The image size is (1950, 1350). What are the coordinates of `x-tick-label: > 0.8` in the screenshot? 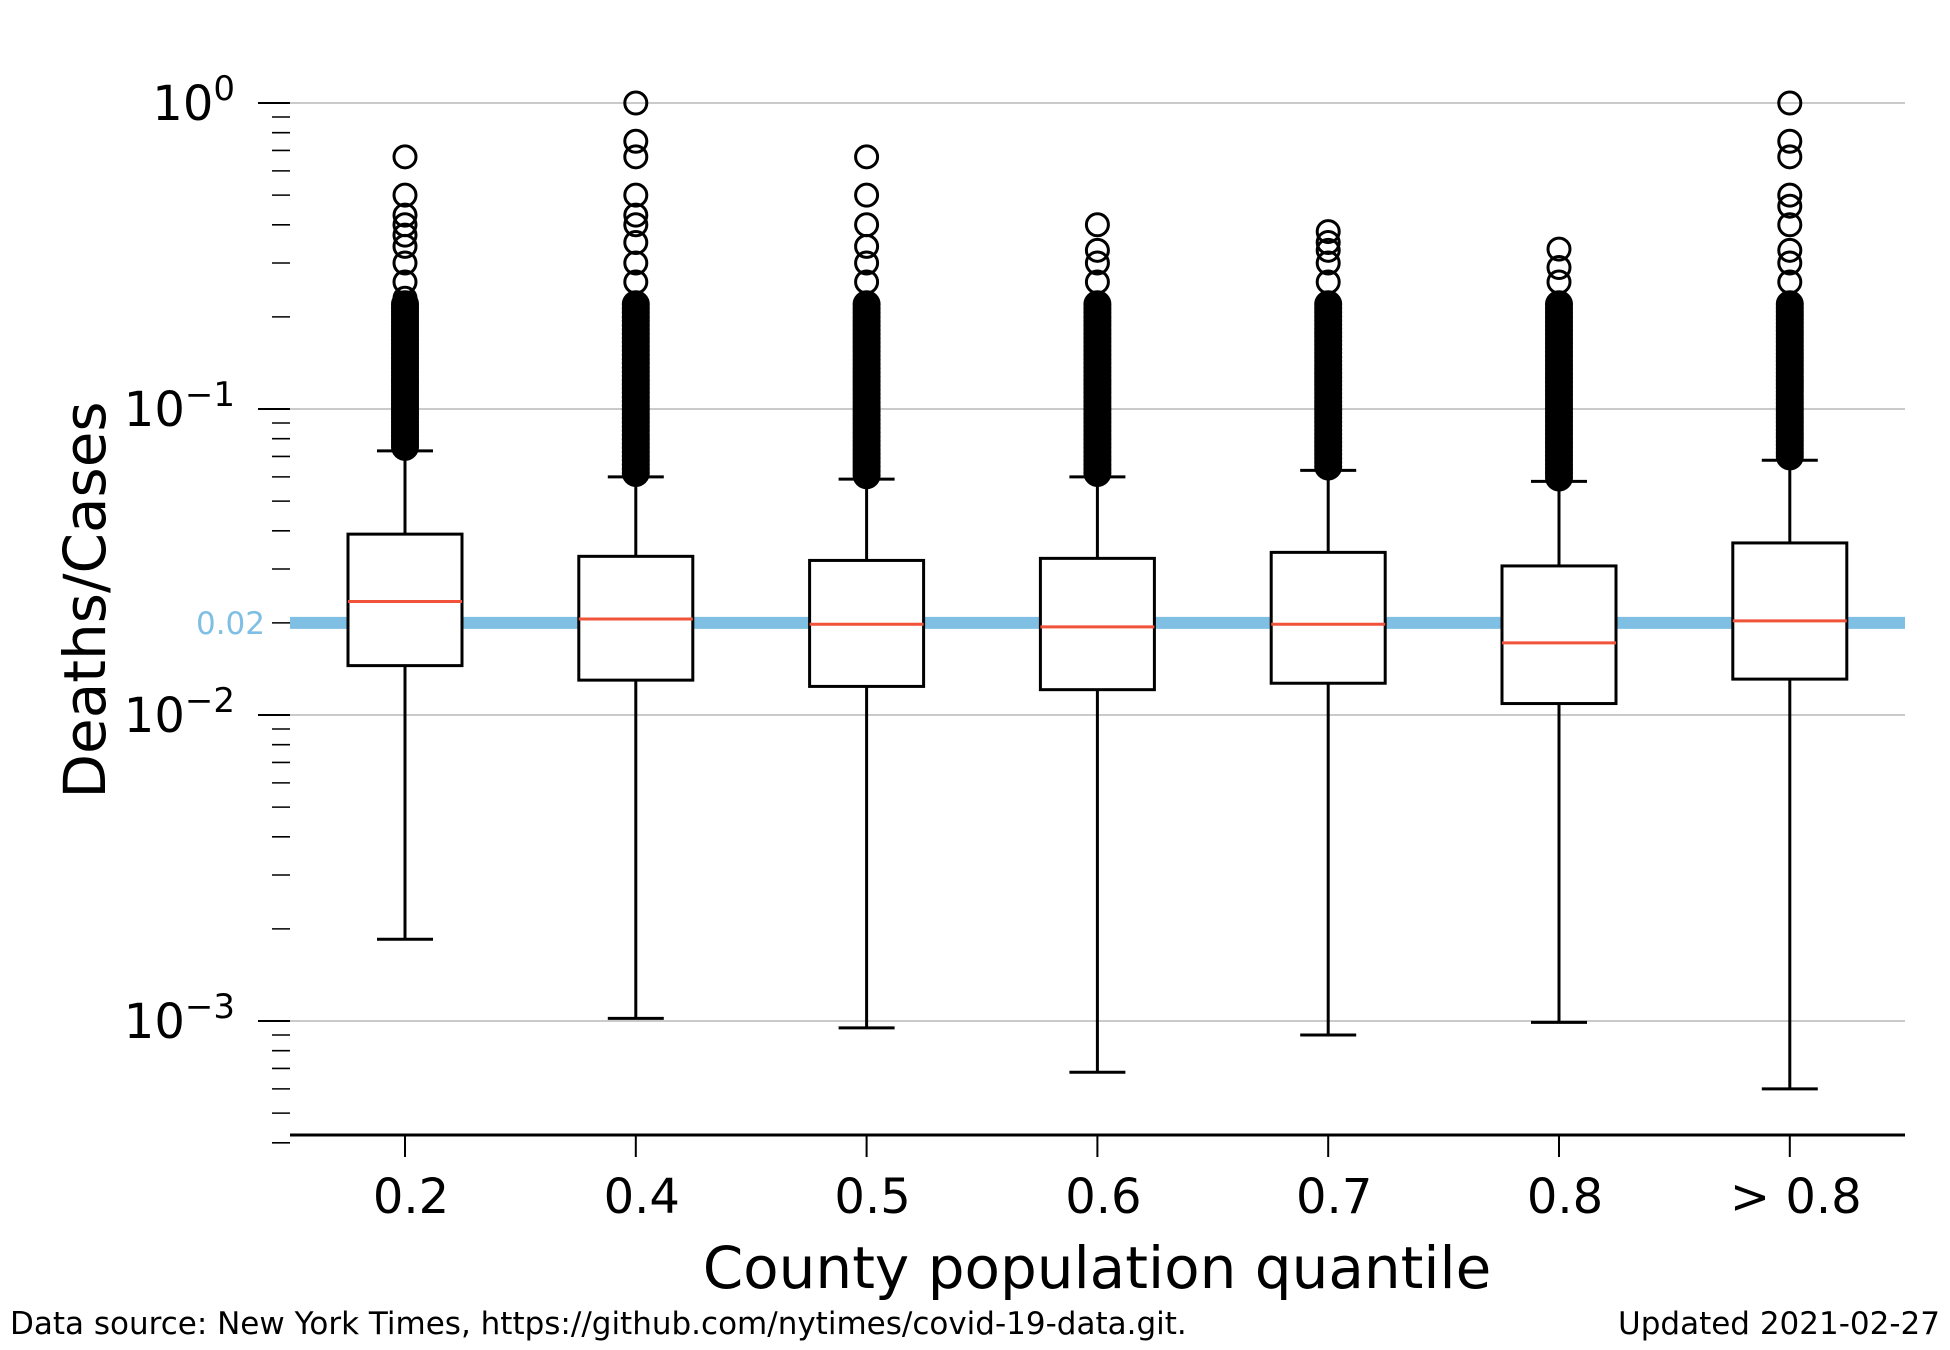 It's located at (1796, 1197).